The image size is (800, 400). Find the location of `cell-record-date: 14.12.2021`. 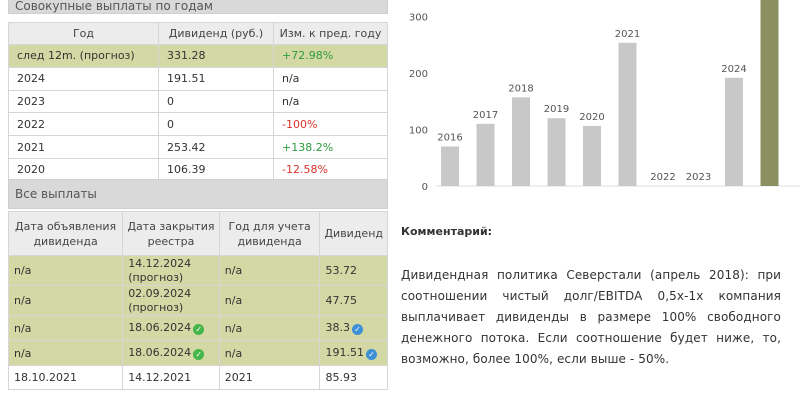

cell-record-date: 14.12.2021 is located at coordinates (171, 377).